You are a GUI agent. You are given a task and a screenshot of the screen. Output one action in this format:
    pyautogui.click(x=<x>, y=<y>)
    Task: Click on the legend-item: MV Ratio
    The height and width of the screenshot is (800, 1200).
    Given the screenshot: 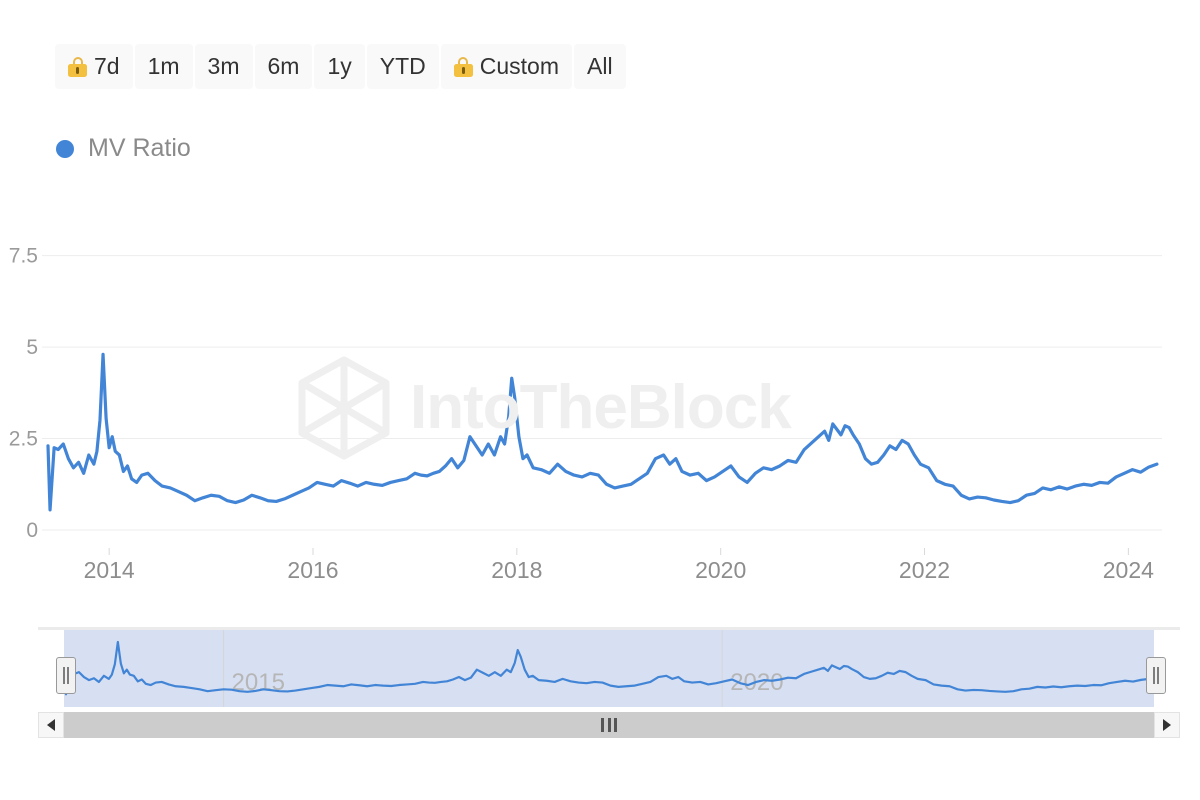 What is the action you would take?
    pyautogui.click(x=123, y=148)
    